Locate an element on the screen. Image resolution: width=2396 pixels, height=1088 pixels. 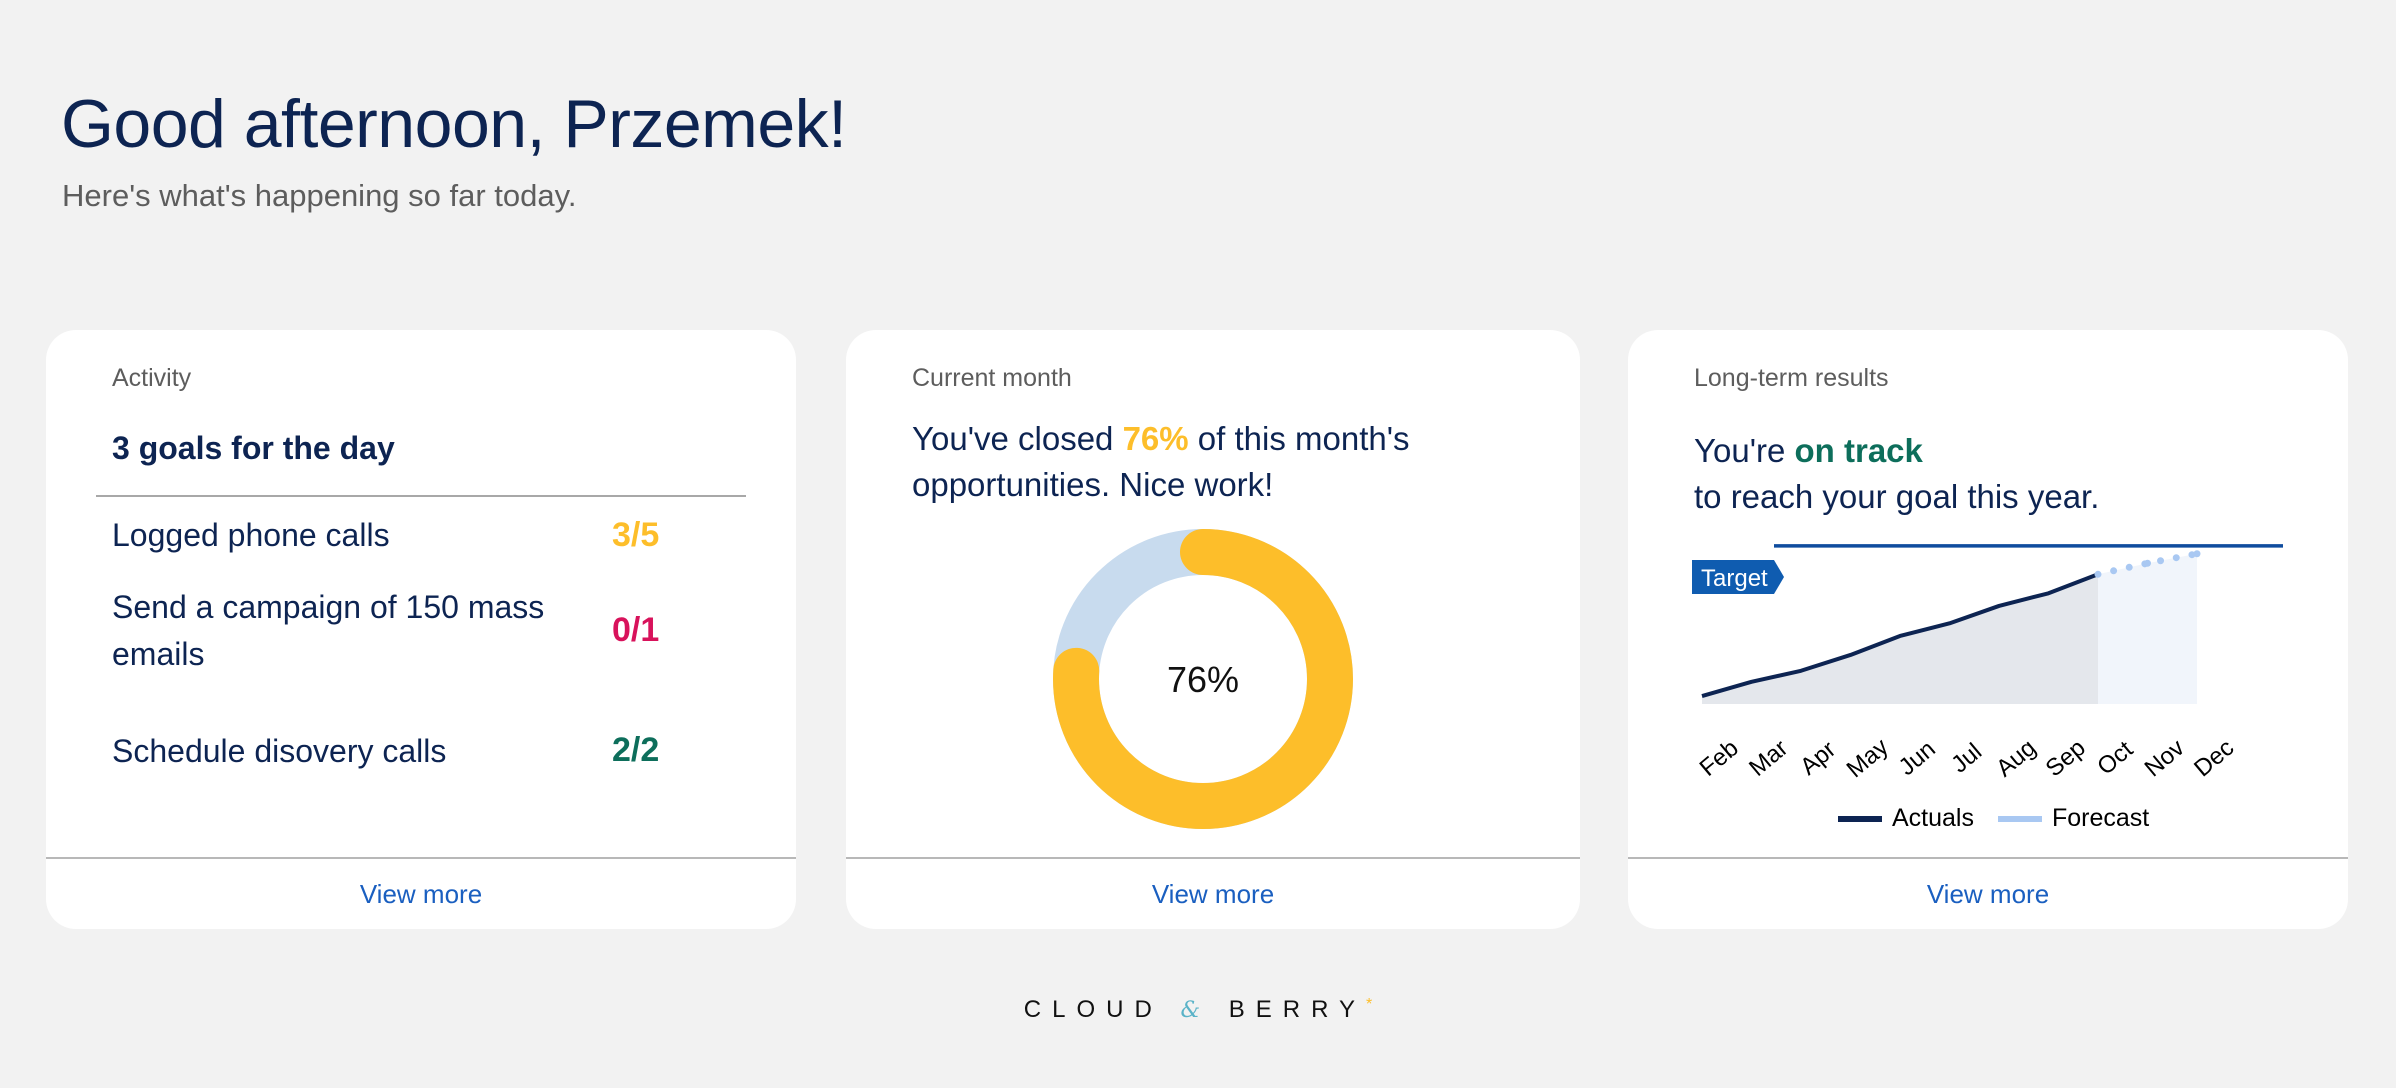
donut-filled-arc is located at coordinates (1203, 679).